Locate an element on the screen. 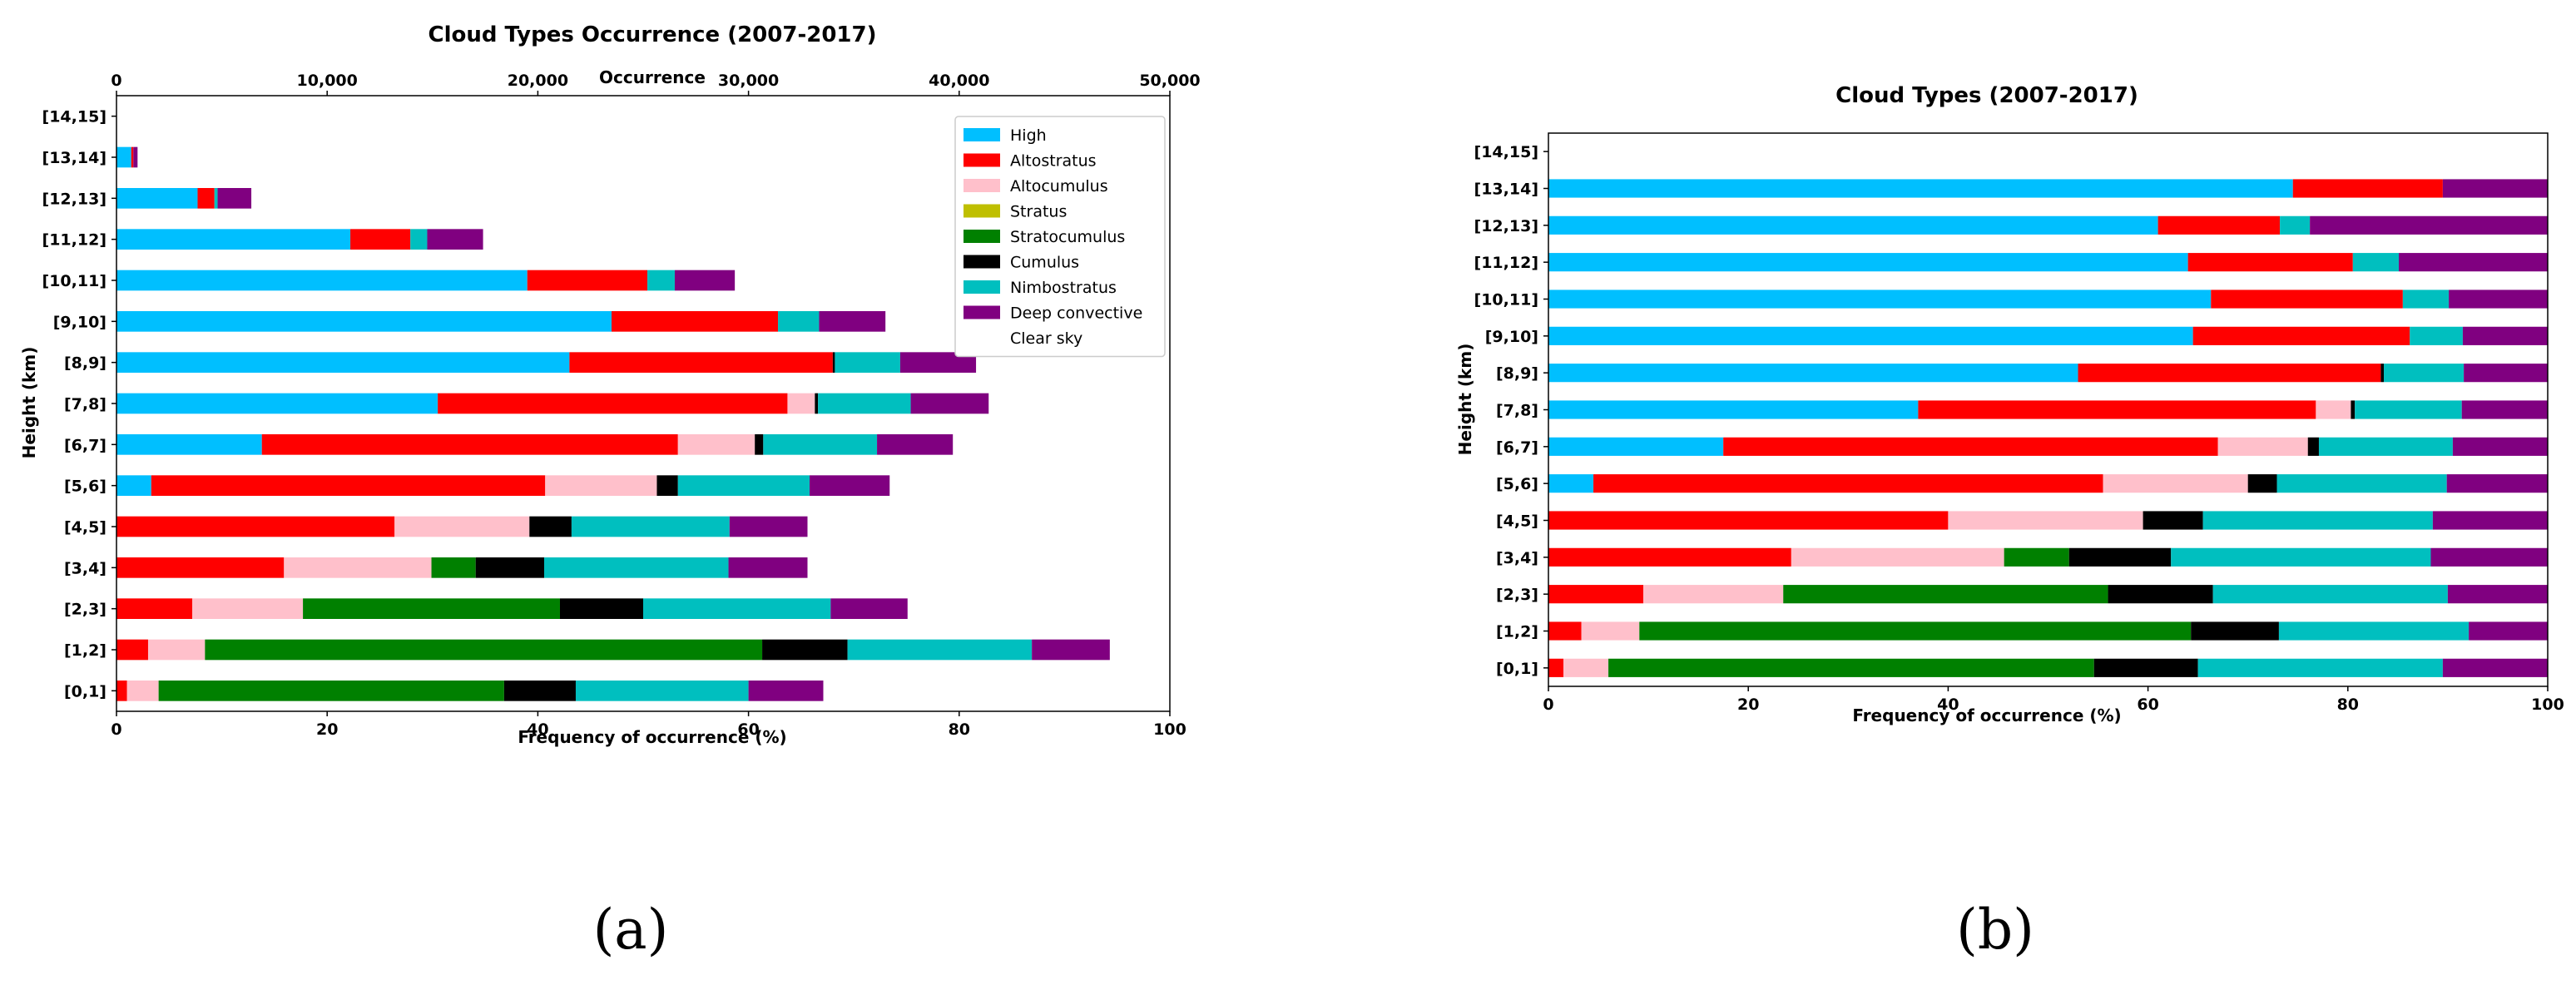 This screenshot has height=990, width=2576. legend-swatch-altocumulus is located at coordinates (982, 185).